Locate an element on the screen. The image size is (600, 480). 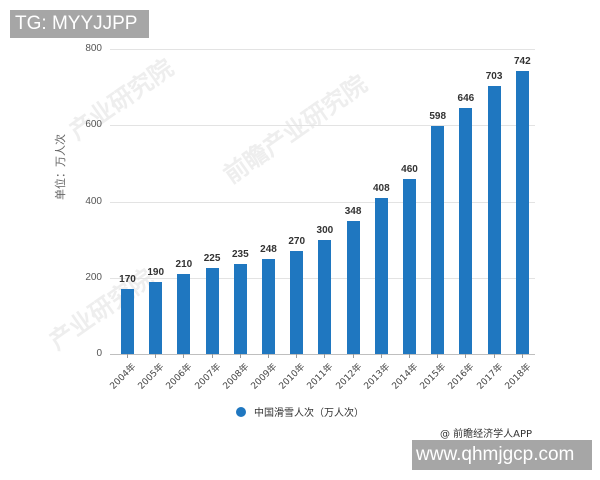
bar-value-label: 300 is located at coordinates (325, 230).